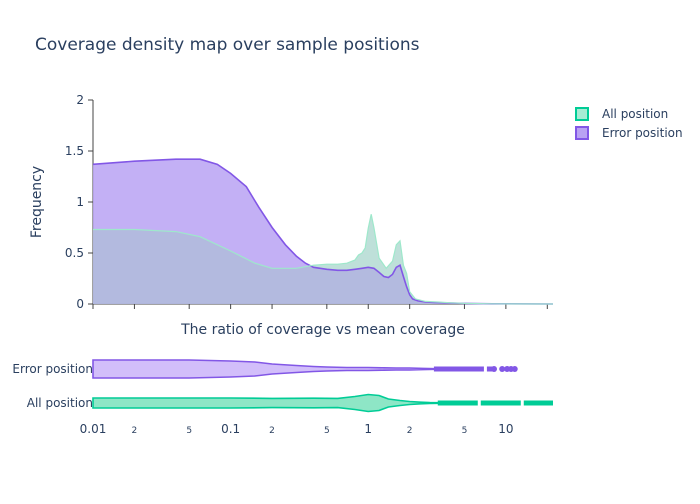 The height and width of the screenshot is (504, 700). What do you see at coordinates (582, 133) in the screenshot?
I see `legend-swatch-error-position` at bounding box center [582, 133].